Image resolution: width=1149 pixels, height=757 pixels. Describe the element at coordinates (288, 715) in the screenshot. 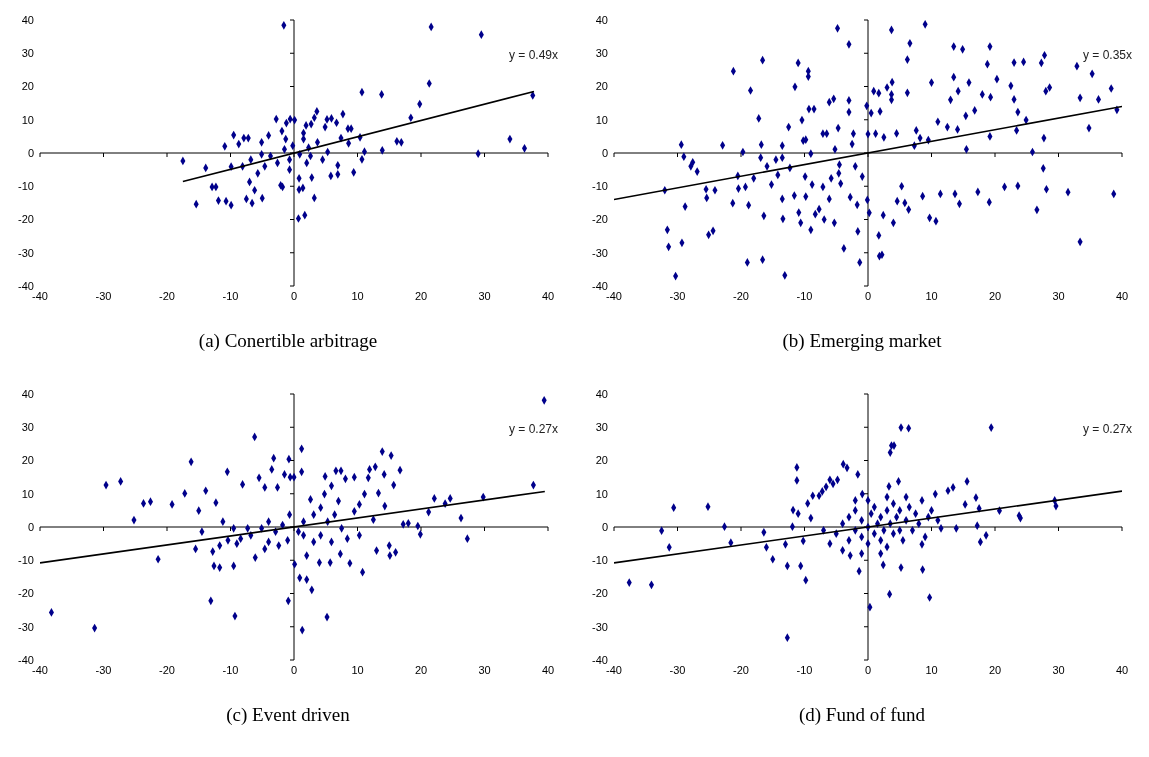

I see `text: (c) Event driven` at that location.